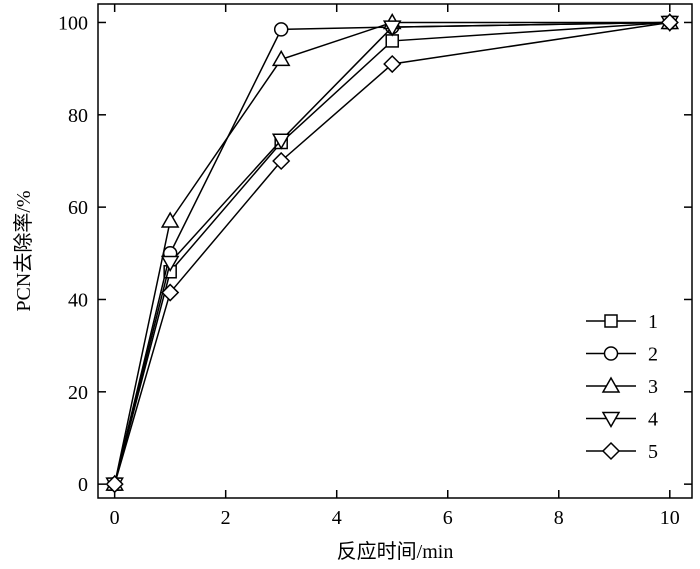 The width and height of the screenshot is (700, 569). Describe the element at coordinates (78, 116) in the screenshot. I see `y-tick-label: 80` at that location.